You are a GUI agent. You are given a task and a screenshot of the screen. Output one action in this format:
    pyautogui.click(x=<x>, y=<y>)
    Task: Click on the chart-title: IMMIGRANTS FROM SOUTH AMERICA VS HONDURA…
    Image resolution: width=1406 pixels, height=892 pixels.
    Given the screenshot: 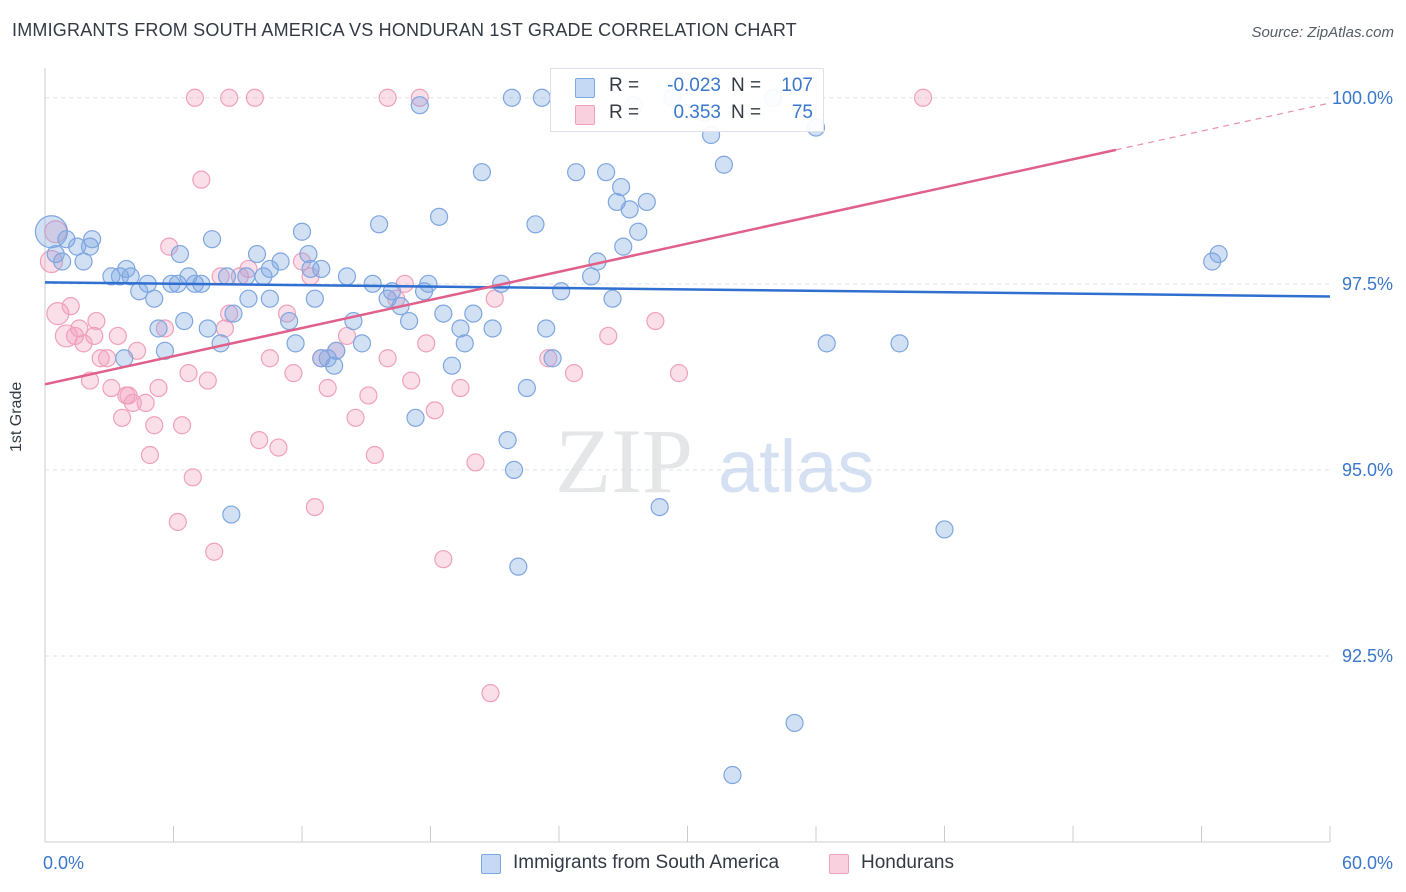 What is the action you would take?
    pyautogui.click(x=404, y=30)
    